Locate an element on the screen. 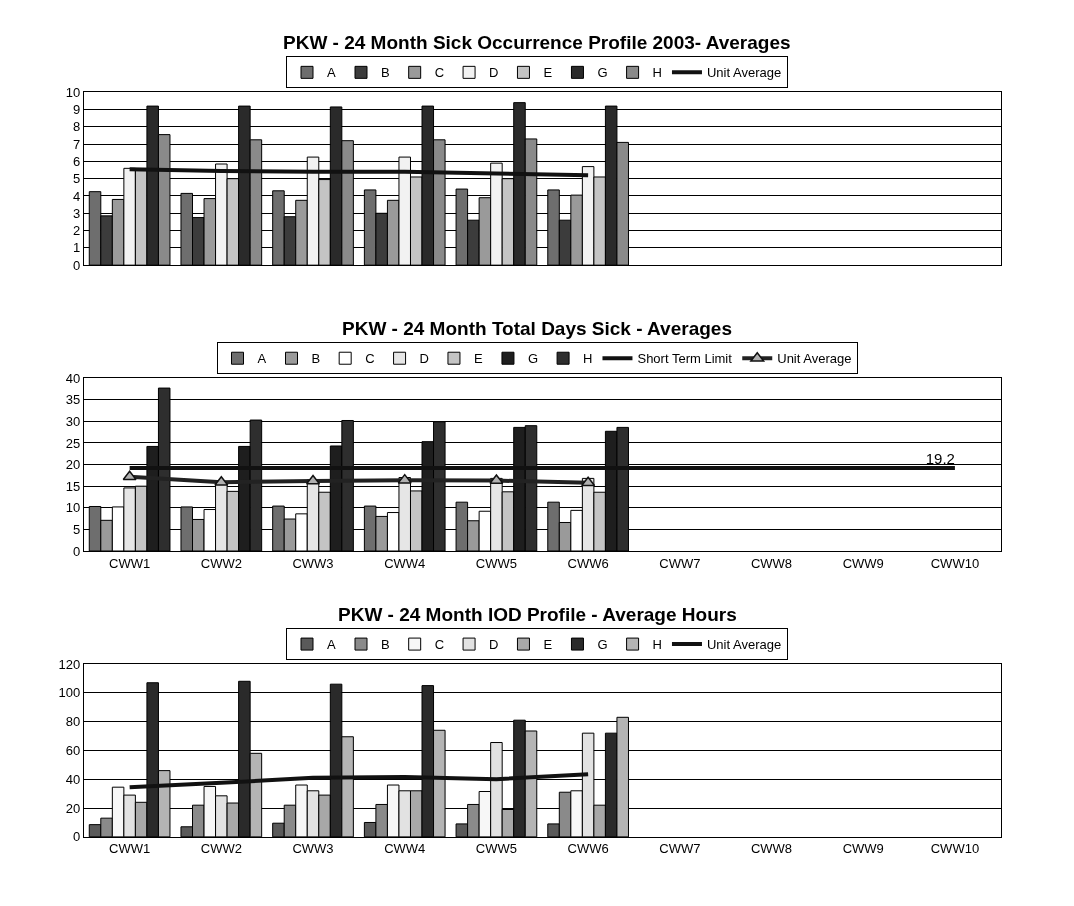  chart-title: PKW - 24 Month Total Days Sick - Averages is located at coordinates (537, 328).